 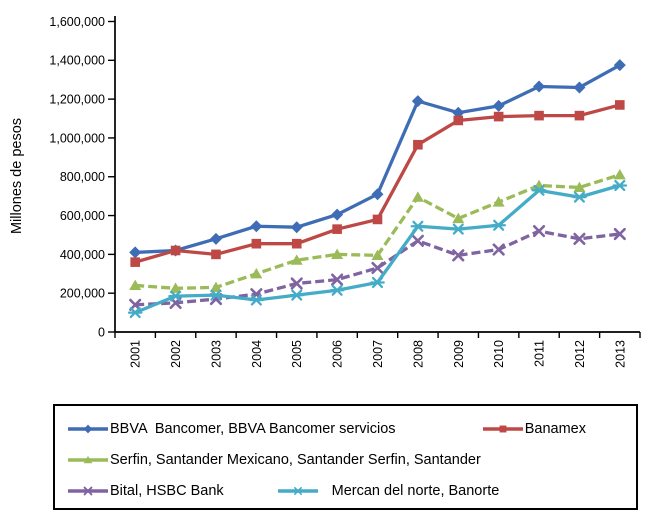 What do you see at coordinates (580, 354) in the screenshot?
I see `x-tick-label: 2012` at bounding box center [580, 354].